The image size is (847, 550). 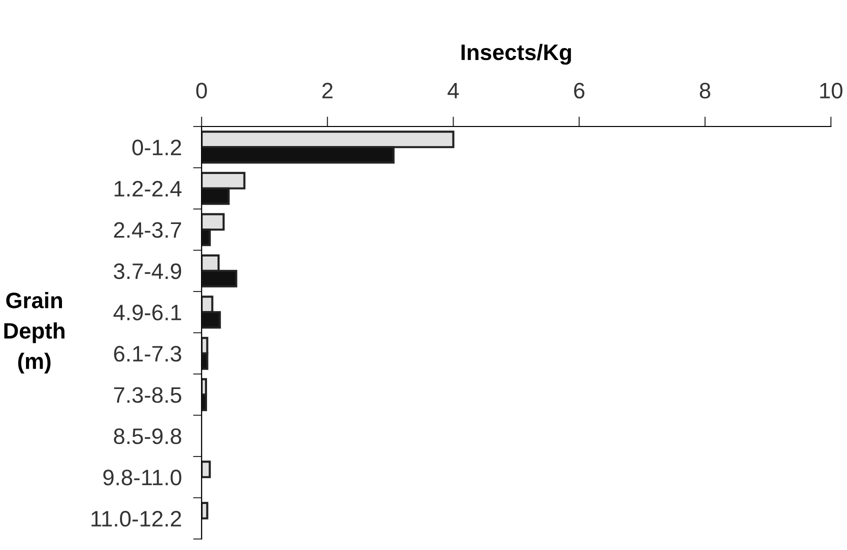 What do you see at coordinates (516, 54) in the screenshot?
I see `x-axis-title: Insects/Kg` at bounding box center [516, 54].